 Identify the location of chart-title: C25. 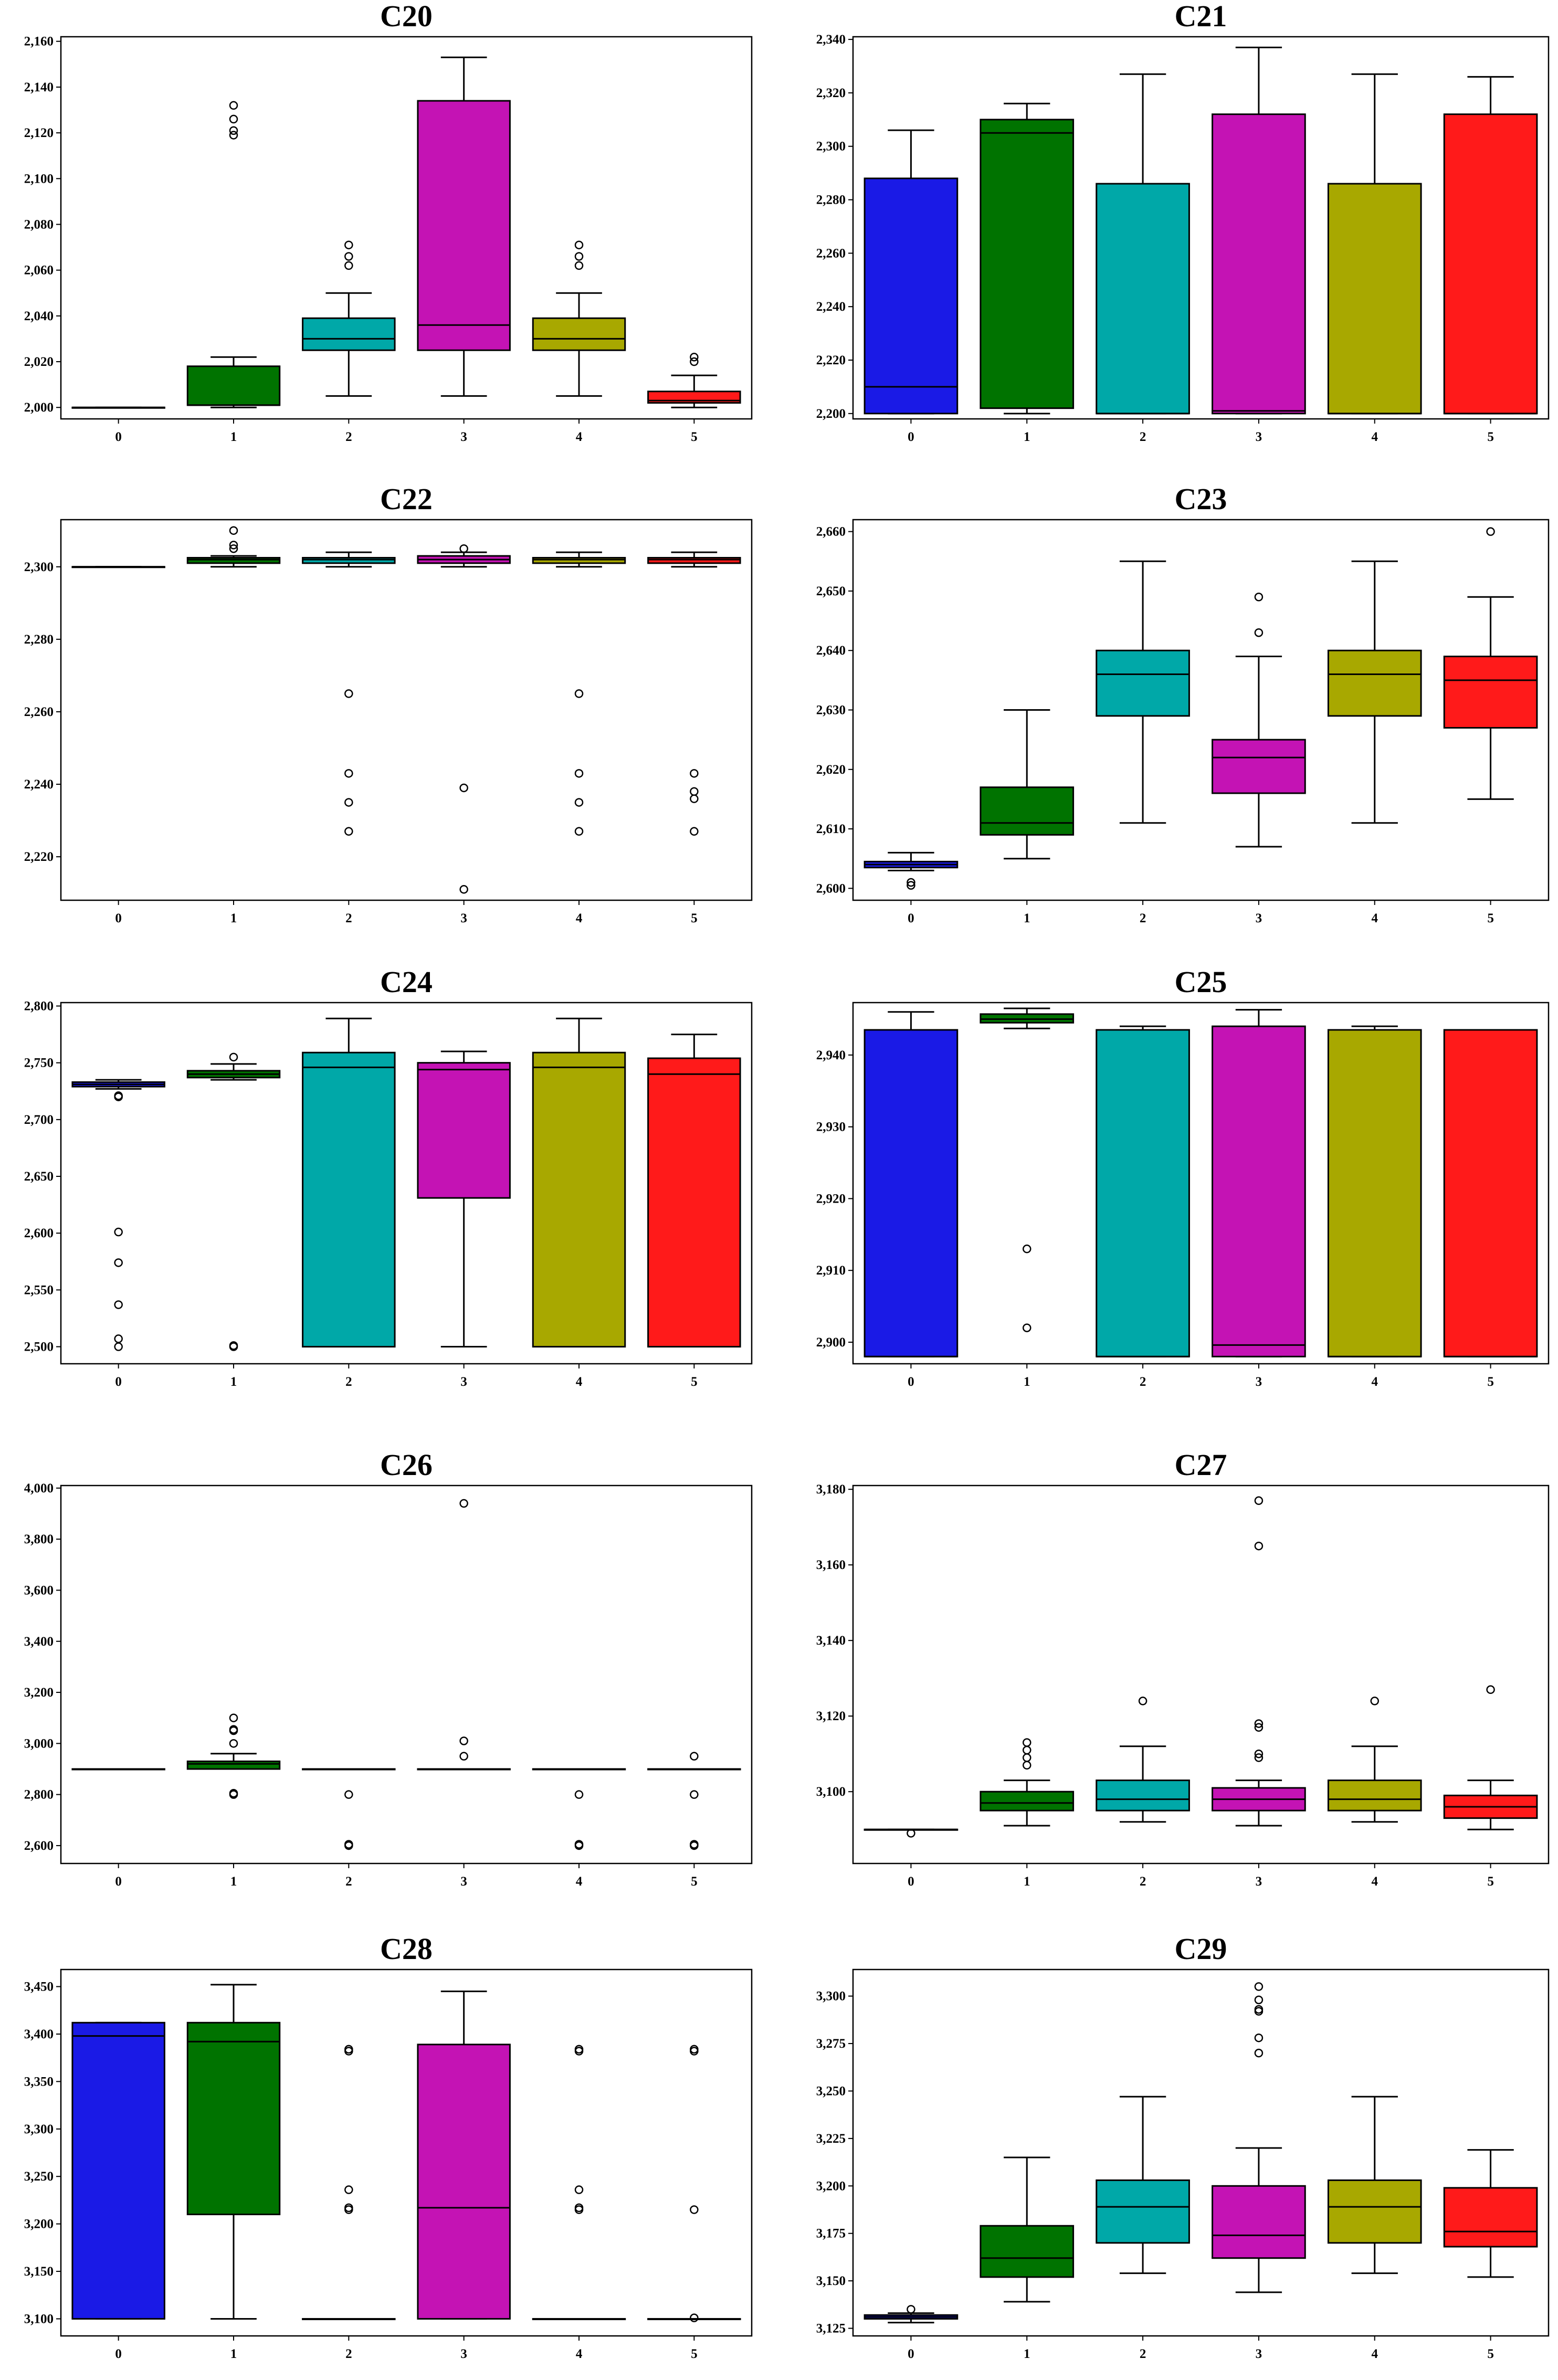
(1201, 982).